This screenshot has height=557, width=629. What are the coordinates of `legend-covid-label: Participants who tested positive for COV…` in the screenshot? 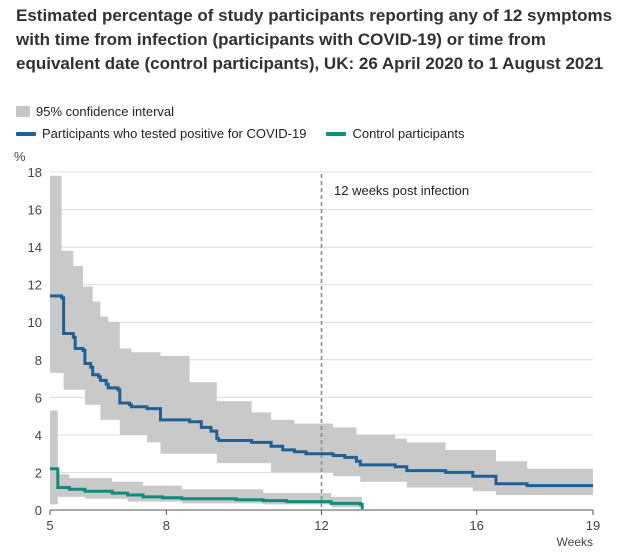 It's located at (174, 133).